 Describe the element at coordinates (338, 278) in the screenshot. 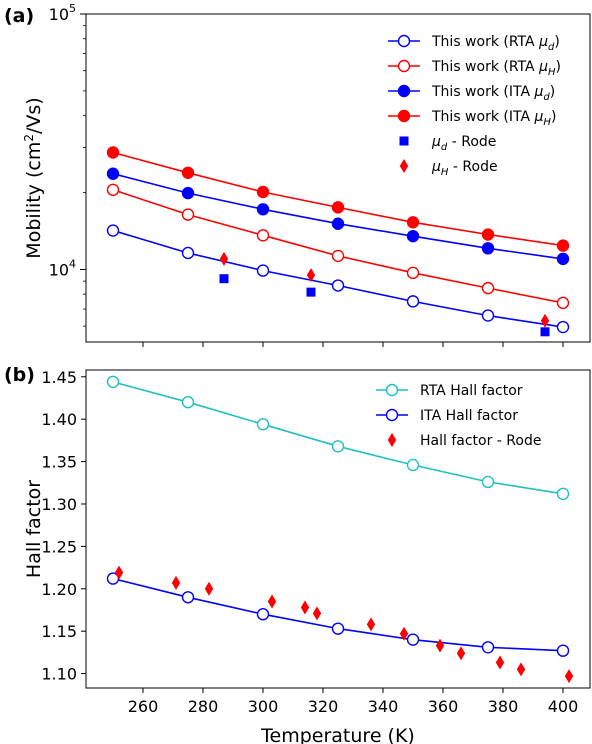

I see `series-line-this-work-rta-mud` at that location.